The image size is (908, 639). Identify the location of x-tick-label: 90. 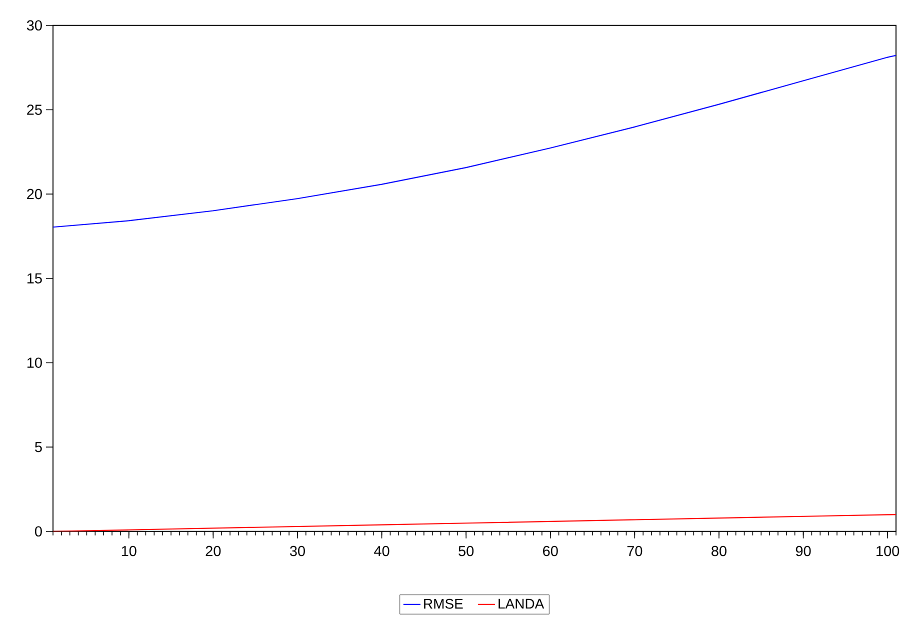
(803, 551).